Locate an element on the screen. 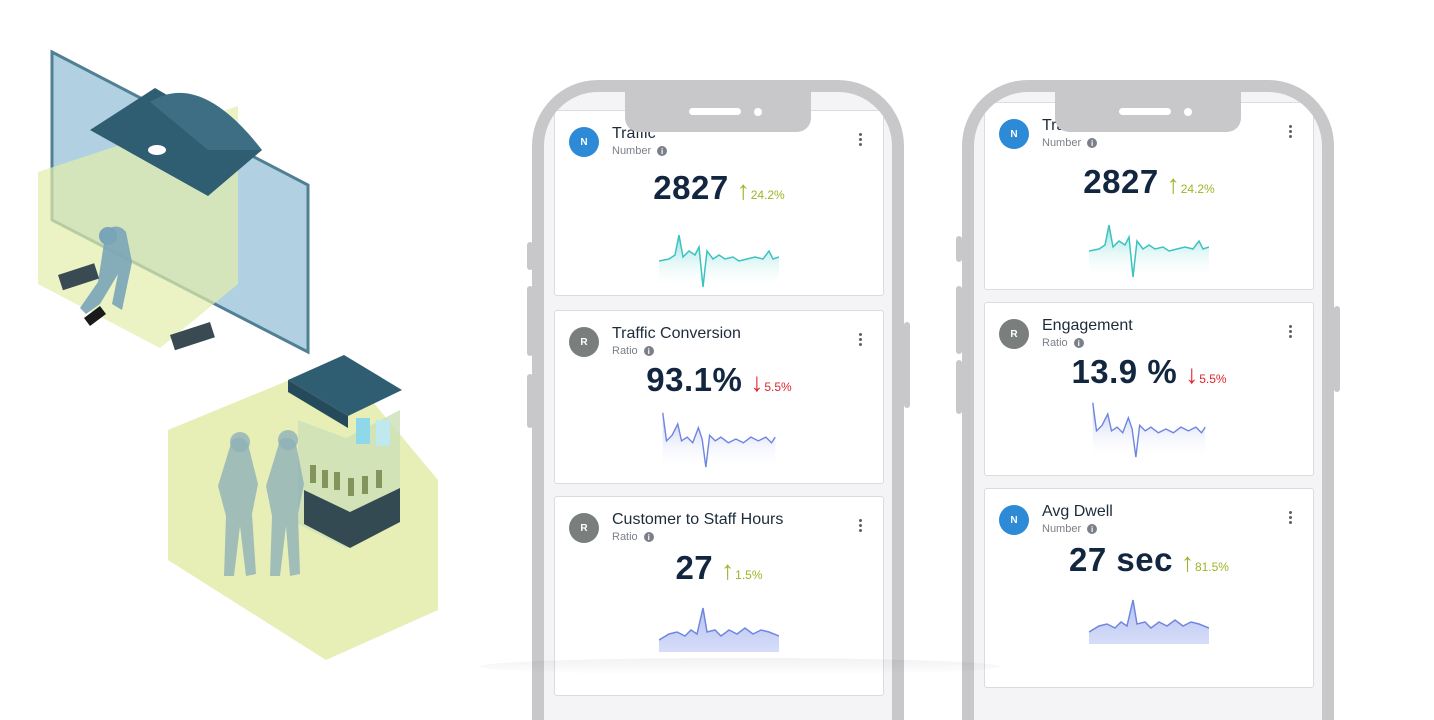 The image size is (1434, 720). card-title: Customer to Staff Hours is located at coordinates (698, 519).